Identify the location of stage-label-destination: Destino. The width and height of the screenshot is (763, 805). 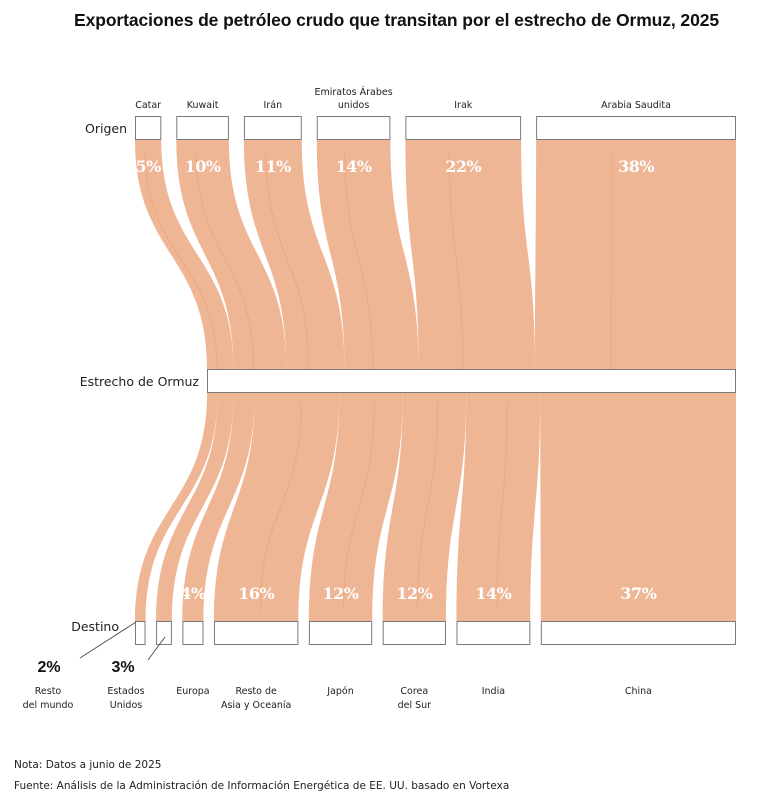
(95, 626).